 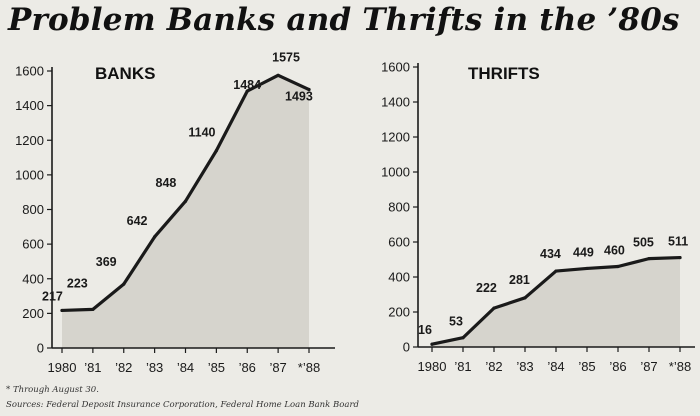 What do you see at coordinates (77, 283) in the screenshot?
I see `banks-data-label: 223` at bounding box center [77, 283].